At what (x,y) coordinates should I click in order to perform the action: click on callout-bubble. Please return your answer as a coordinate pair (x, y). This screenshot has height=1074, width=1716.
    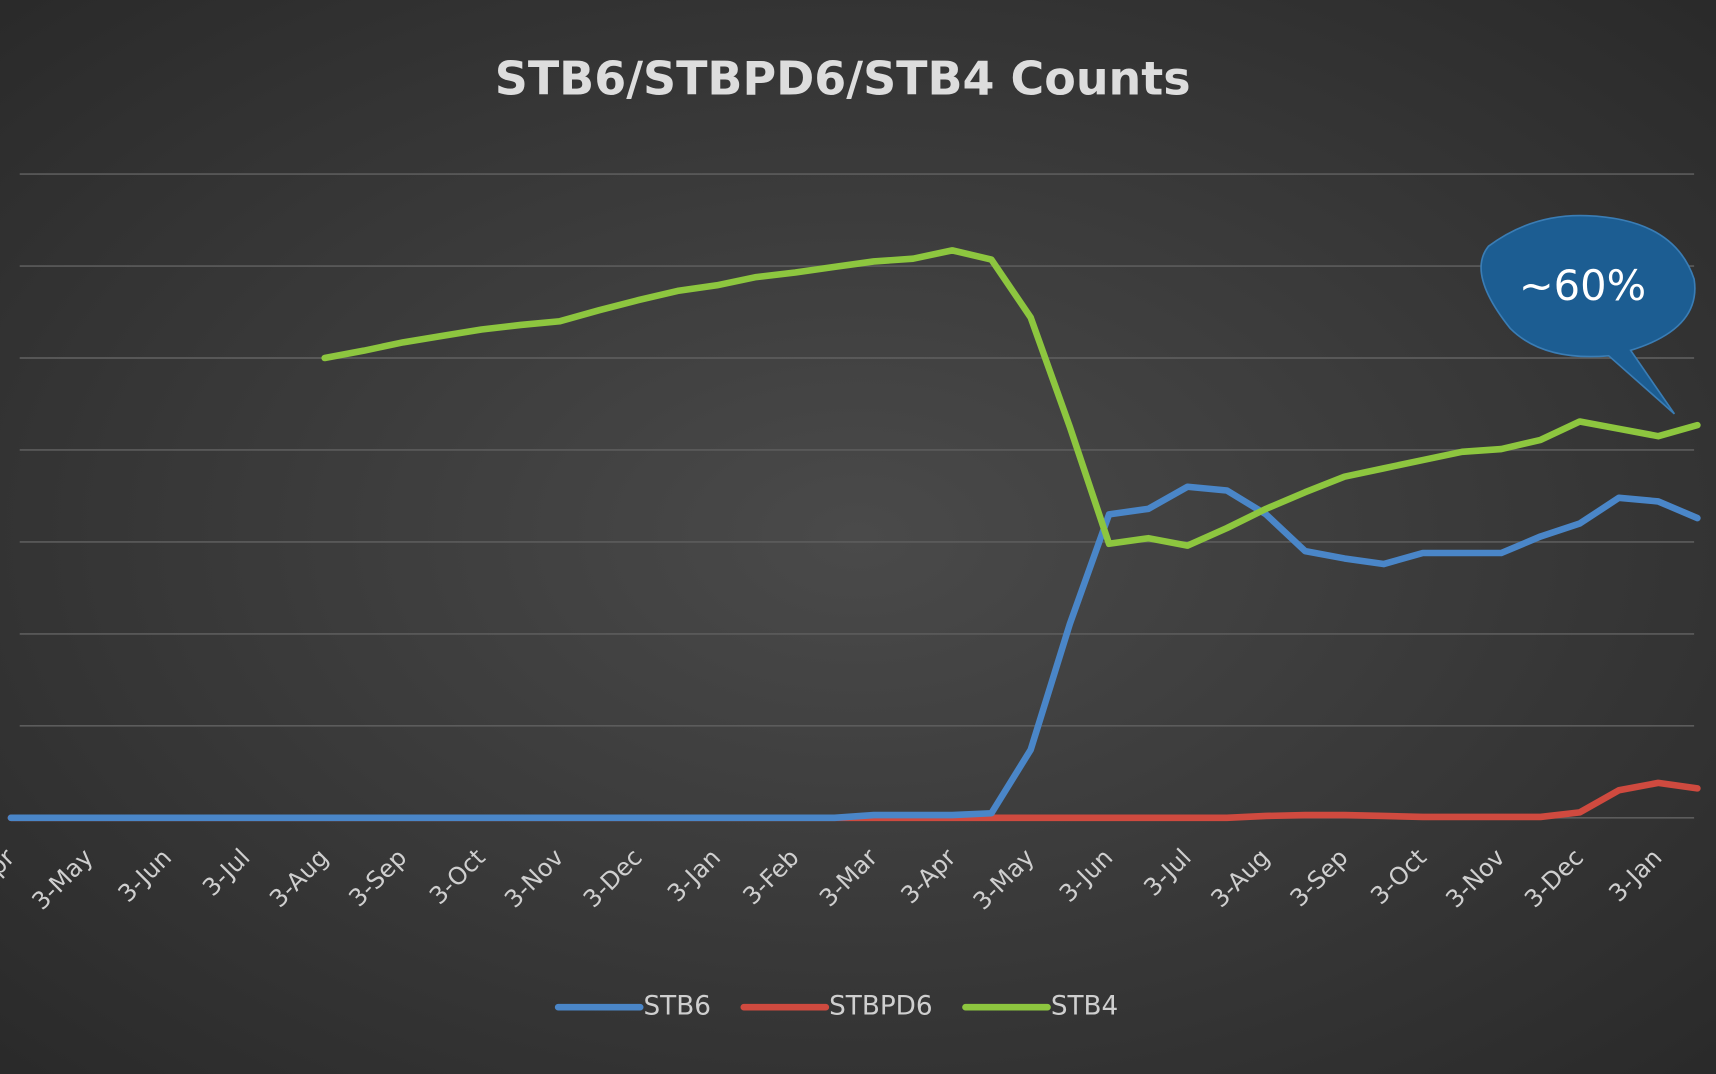
    Looking at the image, I should click on (1588, 314).